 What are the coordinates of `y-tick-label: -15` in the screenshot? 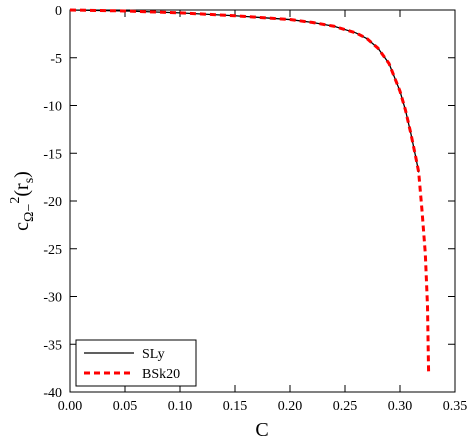 It's located at (52, 154).